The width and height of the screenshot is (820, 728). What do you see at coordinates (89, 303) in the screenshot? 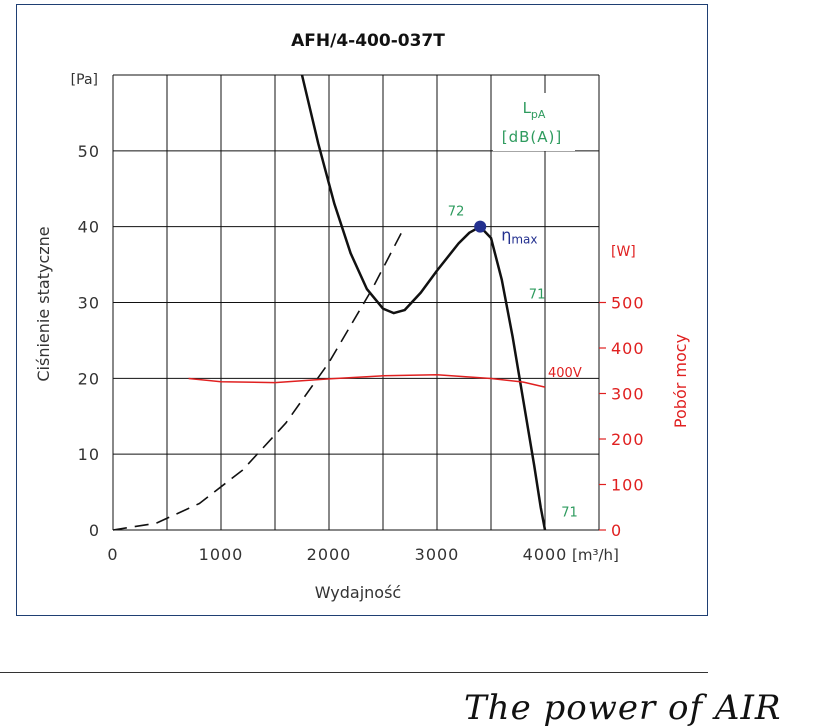
I see `y-tick-label: 30` at bounding box center [89, 303].